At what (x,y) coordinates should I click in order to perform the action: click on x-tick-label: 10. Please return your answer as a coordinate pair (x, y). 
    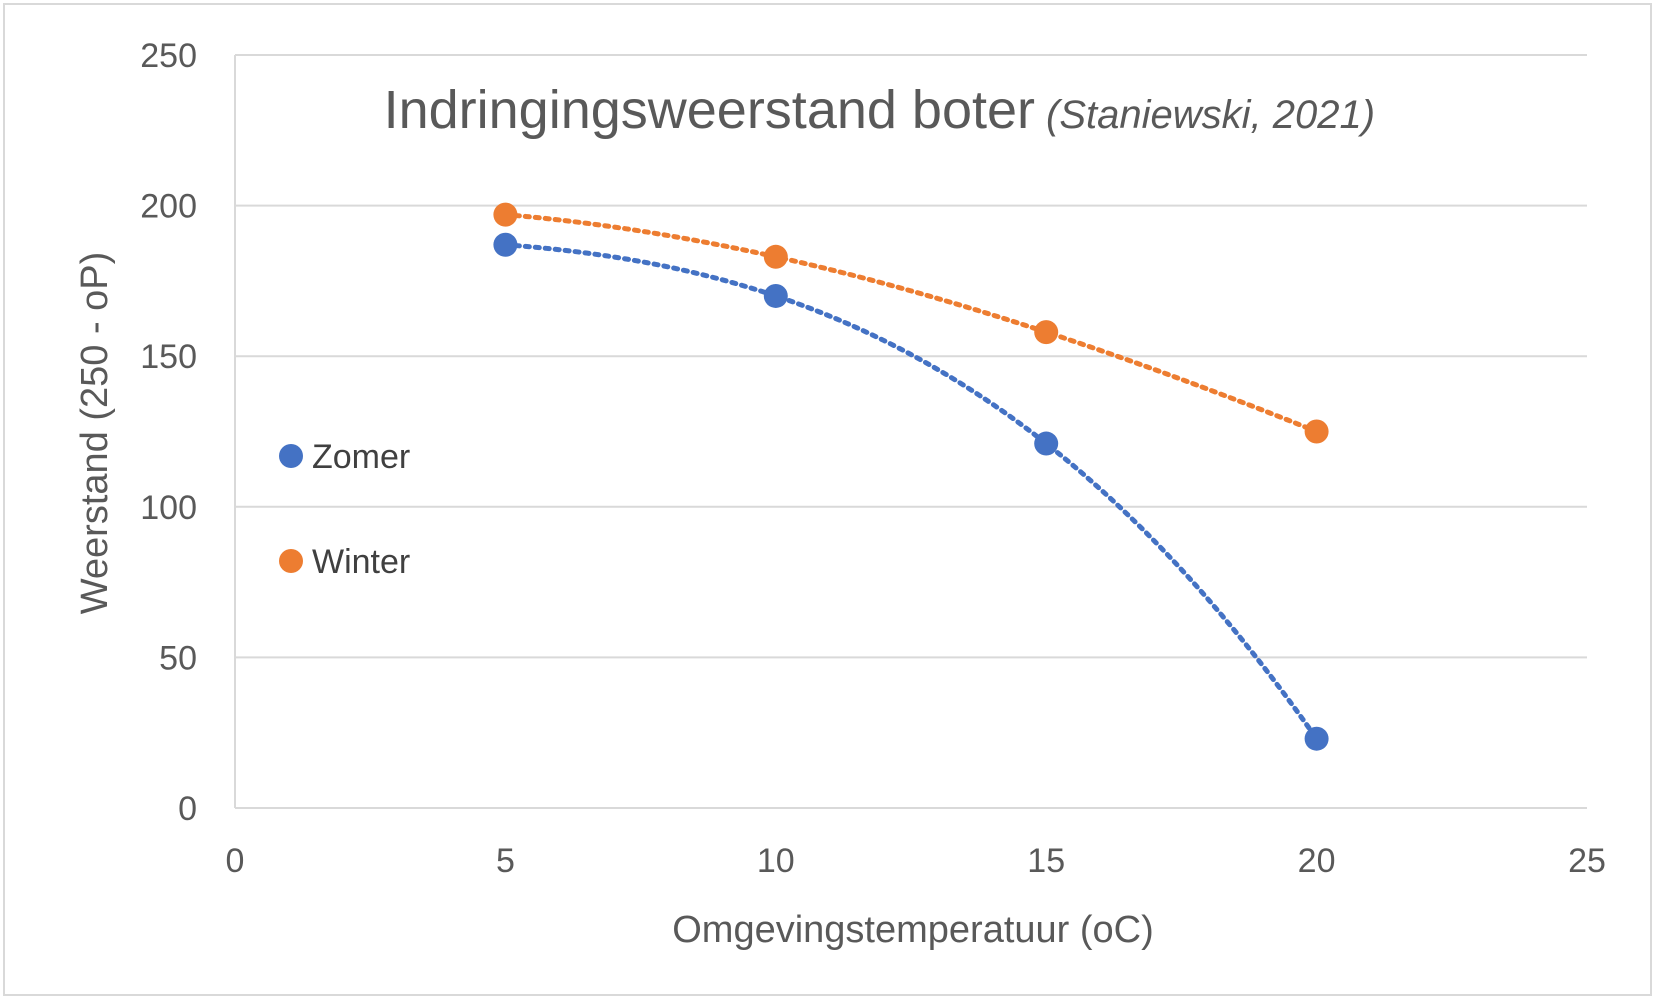
    Looking at the image, I should click on (776, 861).